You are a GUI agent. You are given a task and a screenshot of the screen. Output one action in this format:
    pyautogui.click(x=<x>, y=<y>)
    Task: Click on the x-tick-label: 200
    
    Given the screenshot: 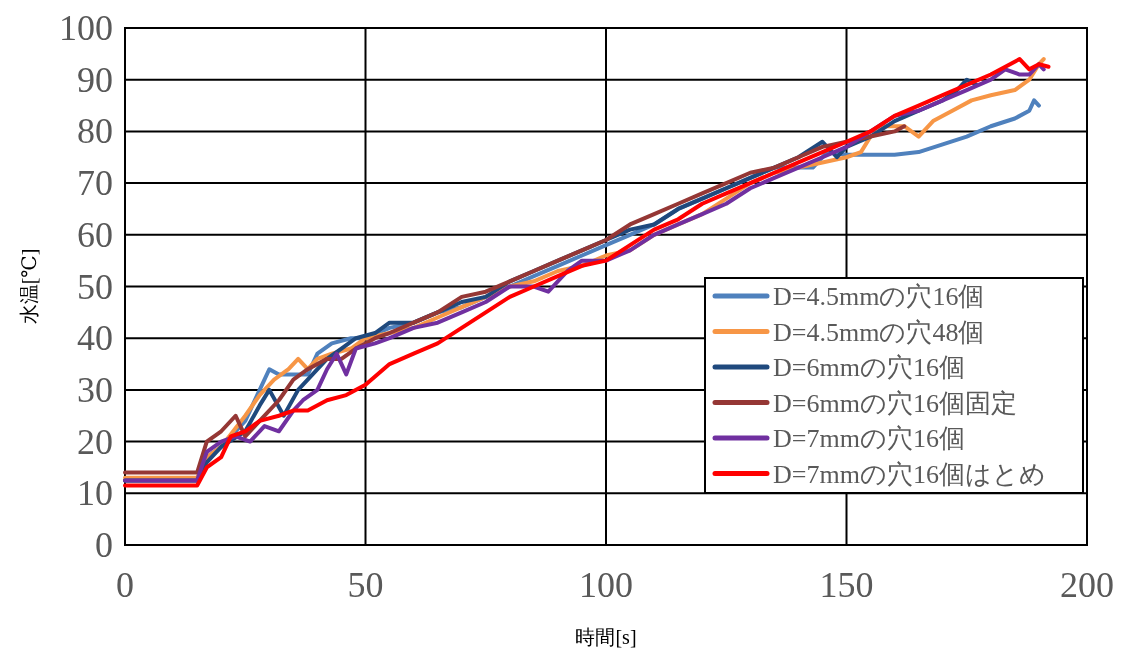 What is the action you would take?
    pyautogui.click(x=1087, y=585)
    